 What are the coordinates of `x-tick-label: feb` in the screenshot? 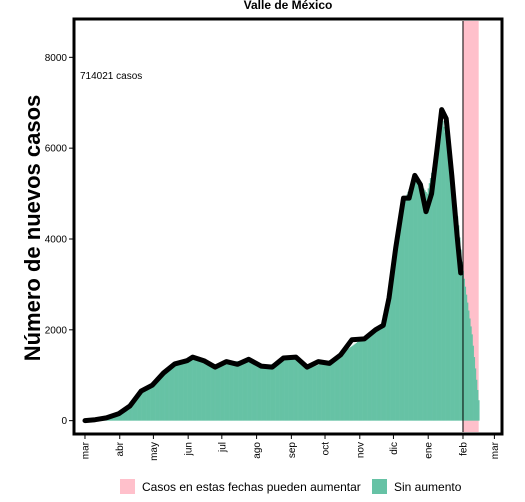 It's located at (464, 449).